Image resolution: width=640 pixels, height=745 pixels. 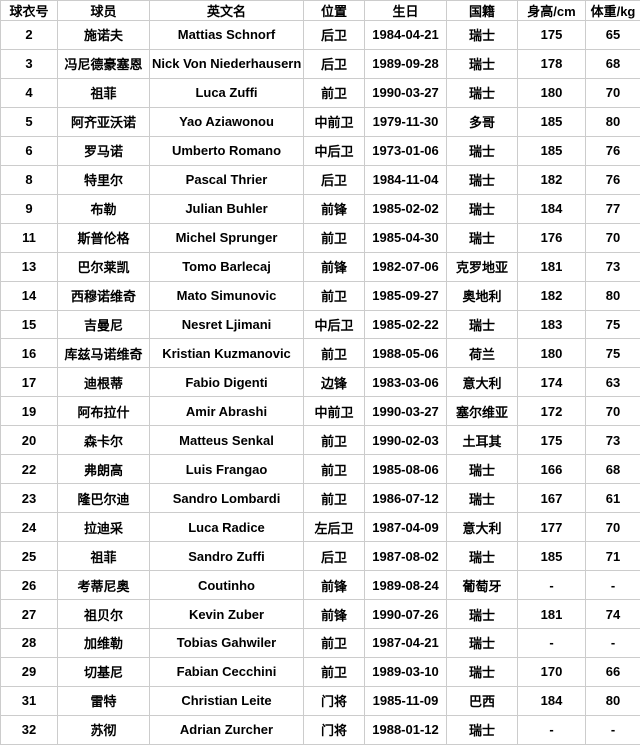 I want to click on table-cell: 1989-03-10, so click(x=405, y=671).